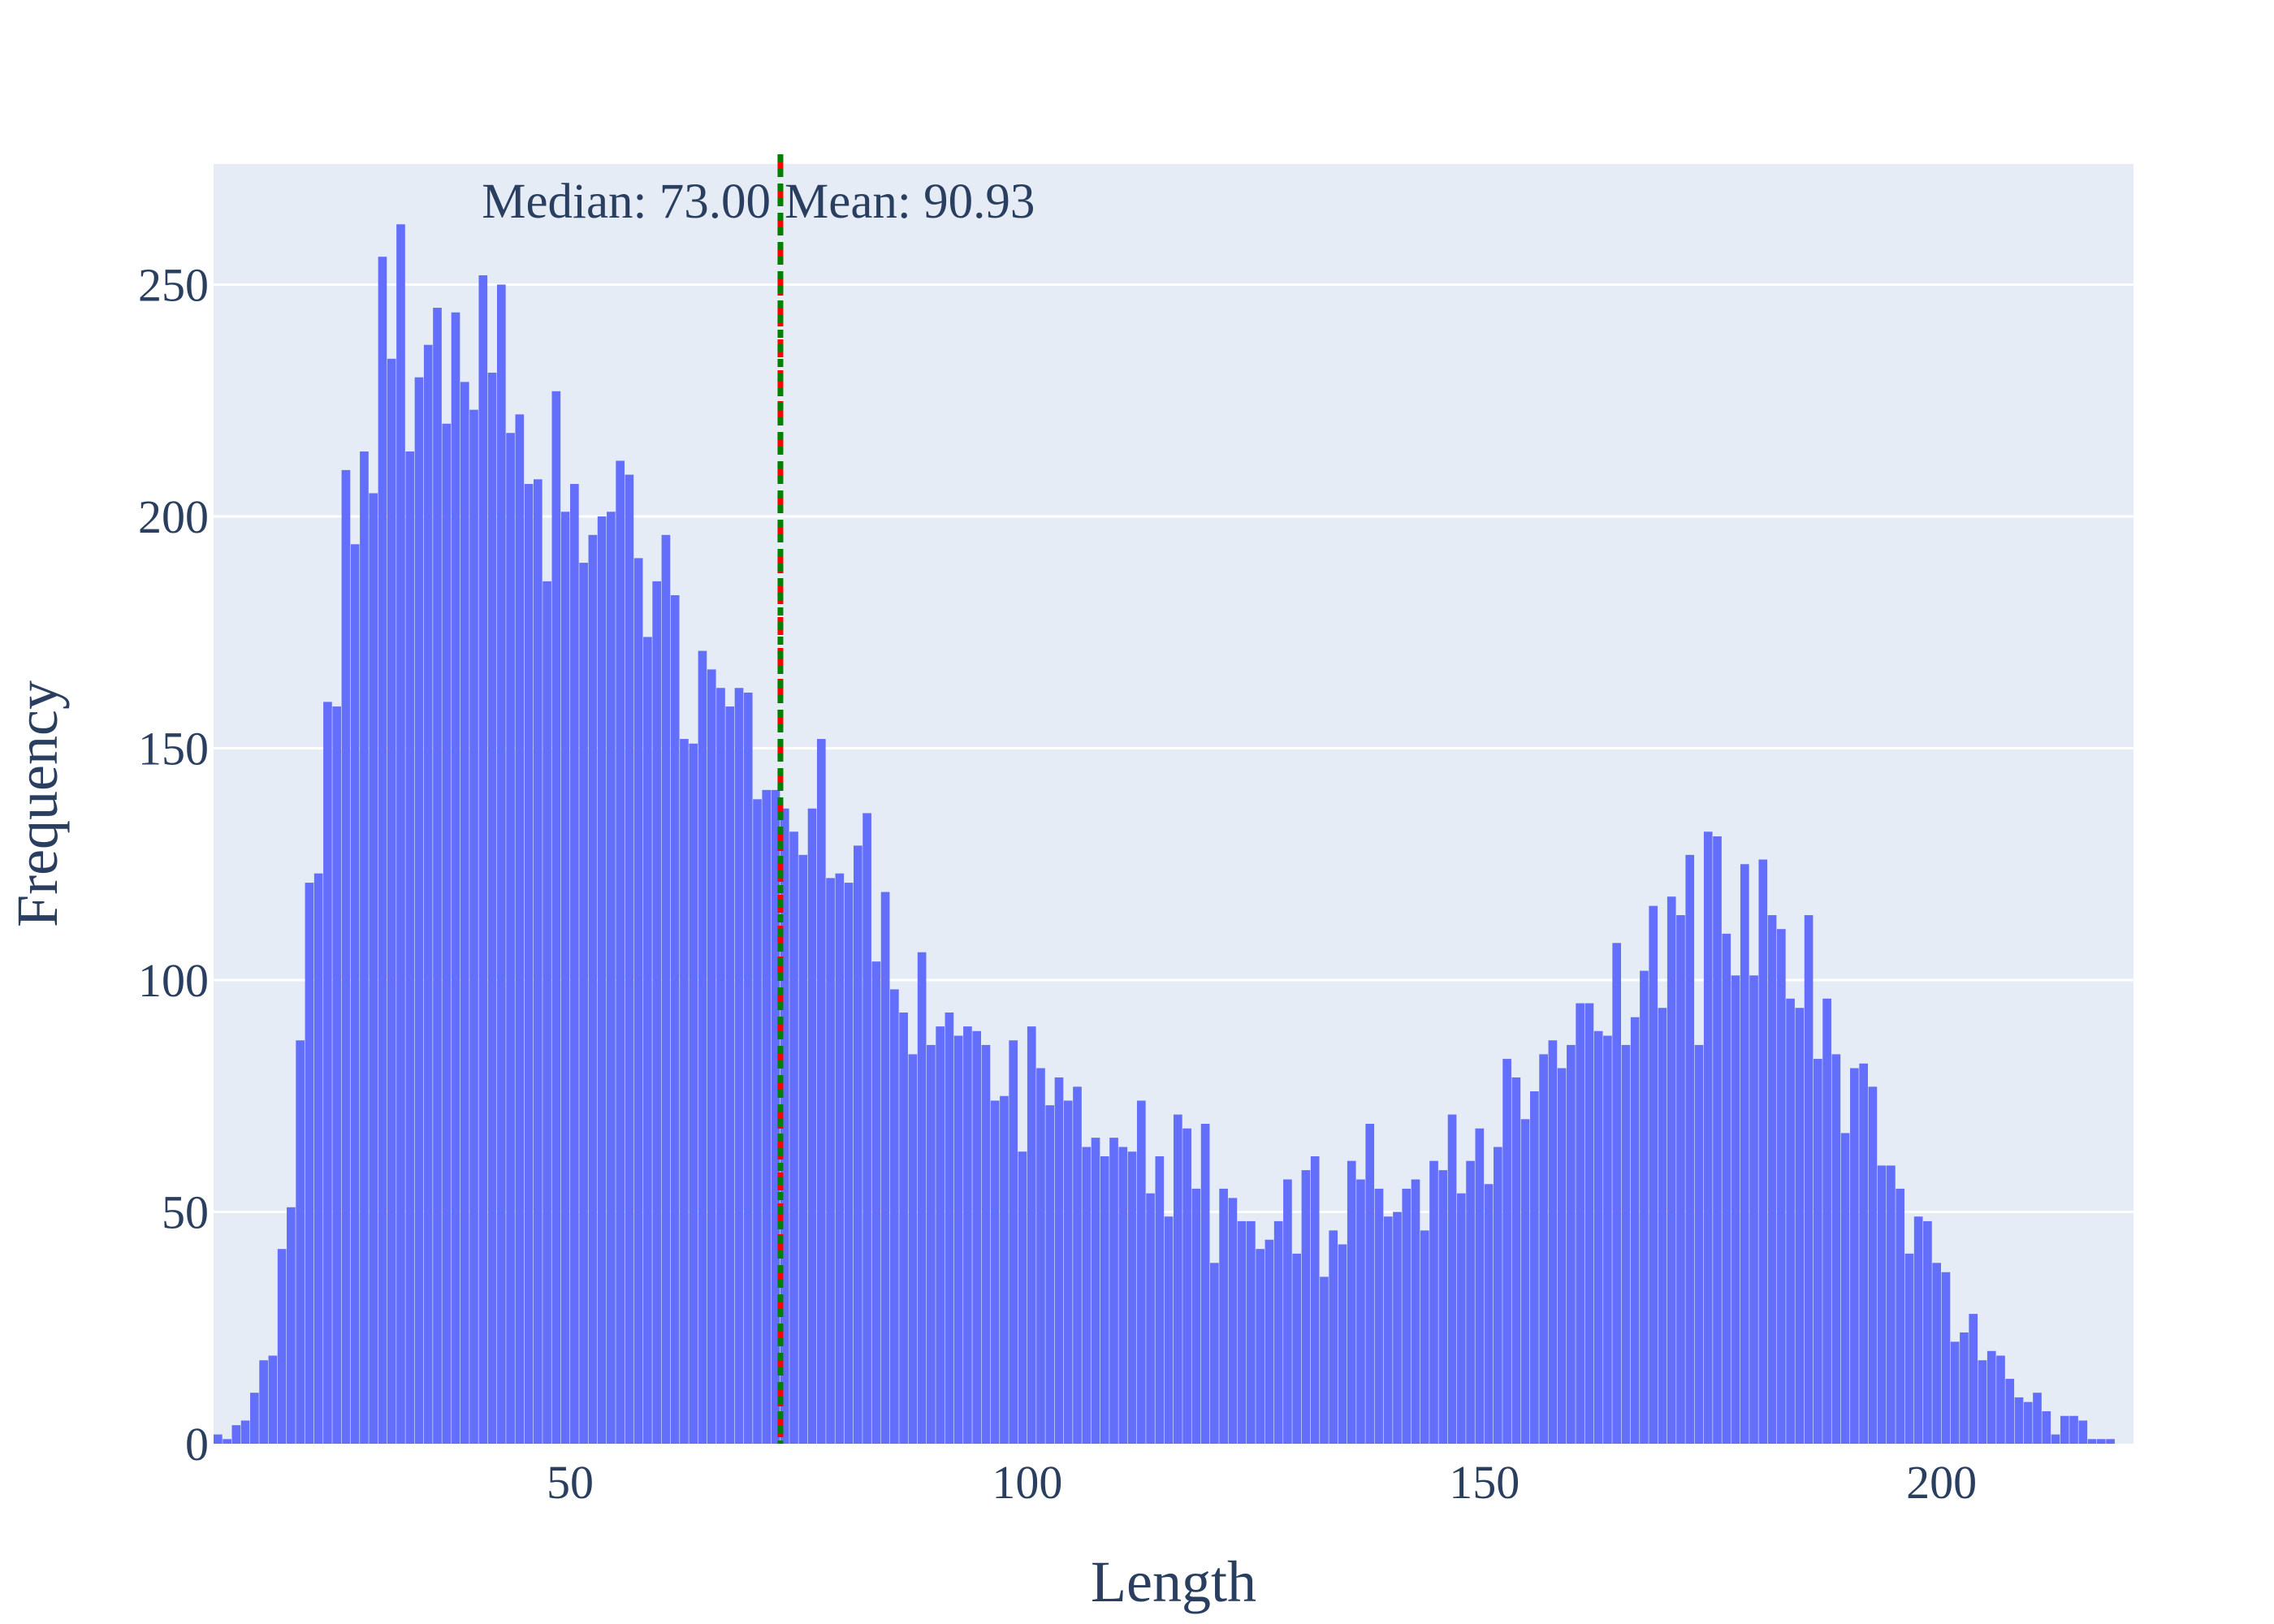  Describe the element at coordinates (910, 202) in the screenshot. I see `mean-annotation: Mean: 90.93` at that location.